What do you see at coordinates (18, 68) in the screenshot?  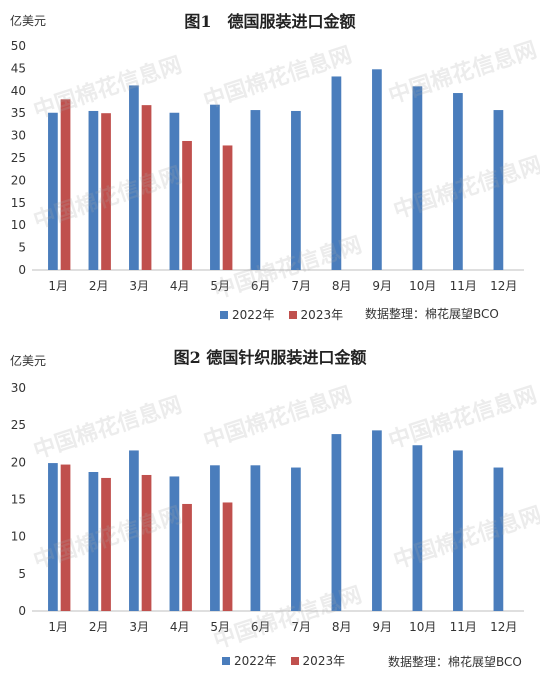 I see `y-tick-label: 45` at bounding box center [18, 68].